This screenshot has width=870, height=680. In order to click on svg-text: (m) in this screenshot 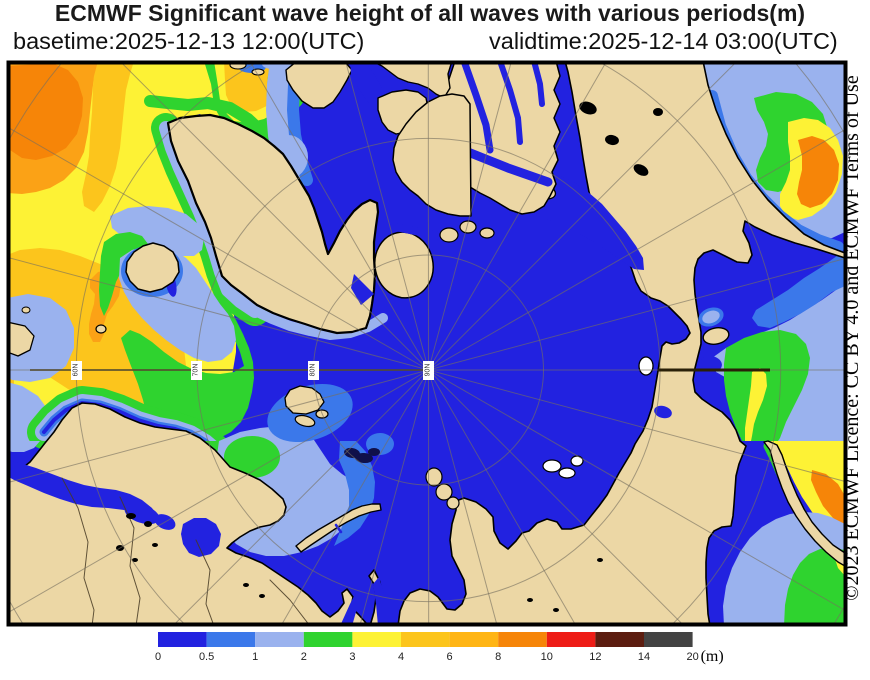, I will do `click(712, 656)`.